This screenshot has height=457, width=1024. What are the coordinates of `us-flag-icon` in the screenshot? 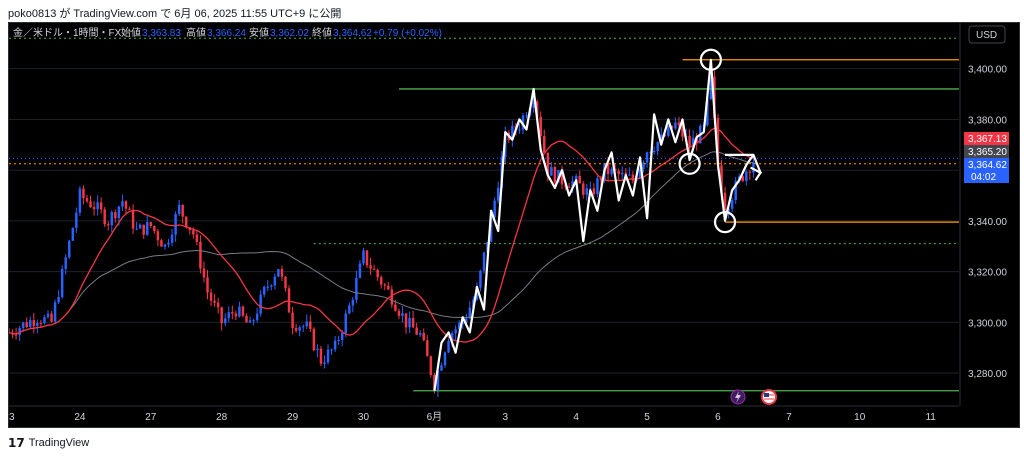 It's located at (769, 397).